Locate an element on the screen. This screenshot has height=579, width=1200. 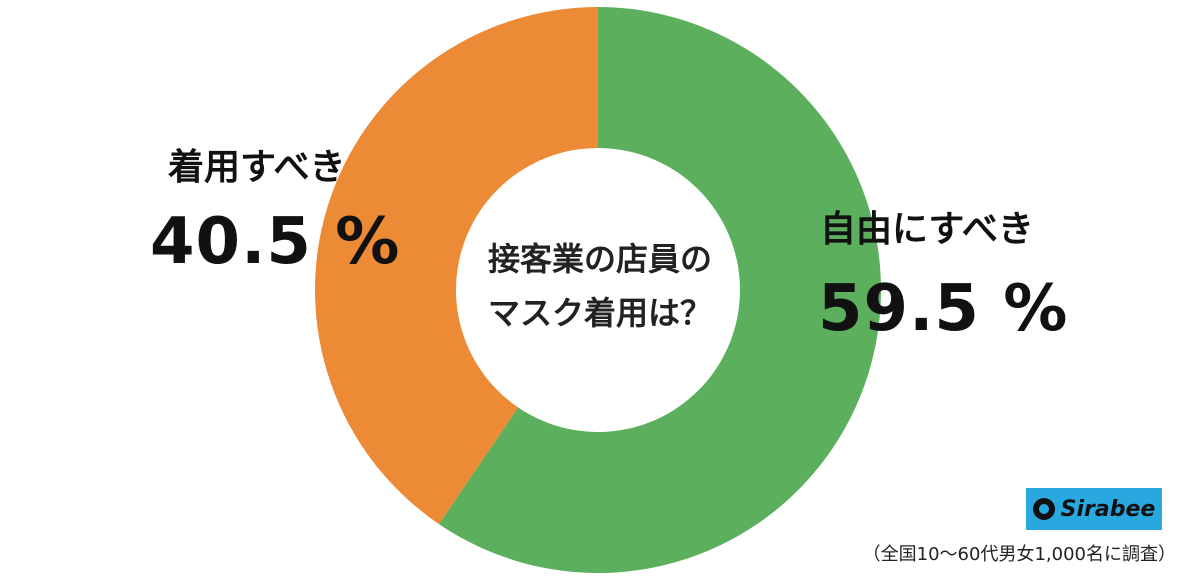
slice-label-wear: 着用すべき is located at coordinates (257, 167).